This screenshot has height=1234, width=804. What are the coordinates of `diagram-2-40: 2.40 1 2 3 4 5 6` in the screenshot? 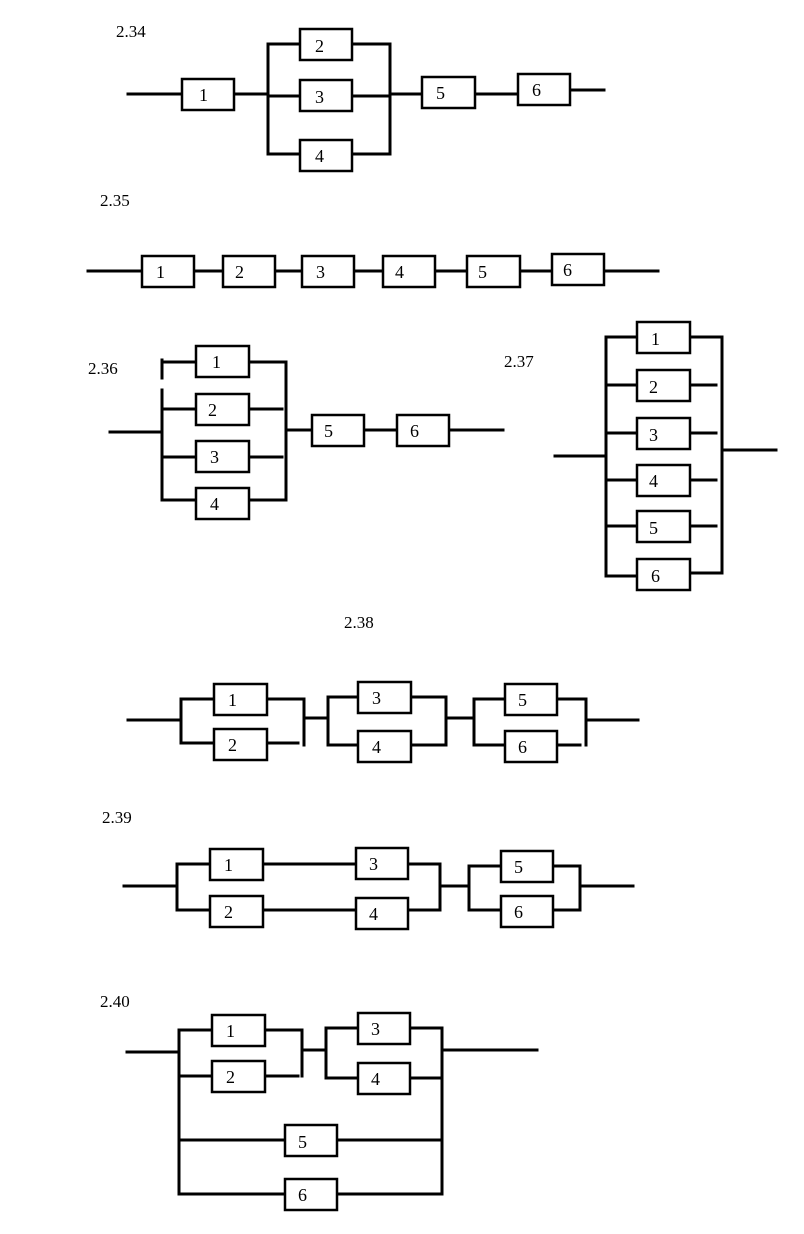 It's located at (319, 1102).